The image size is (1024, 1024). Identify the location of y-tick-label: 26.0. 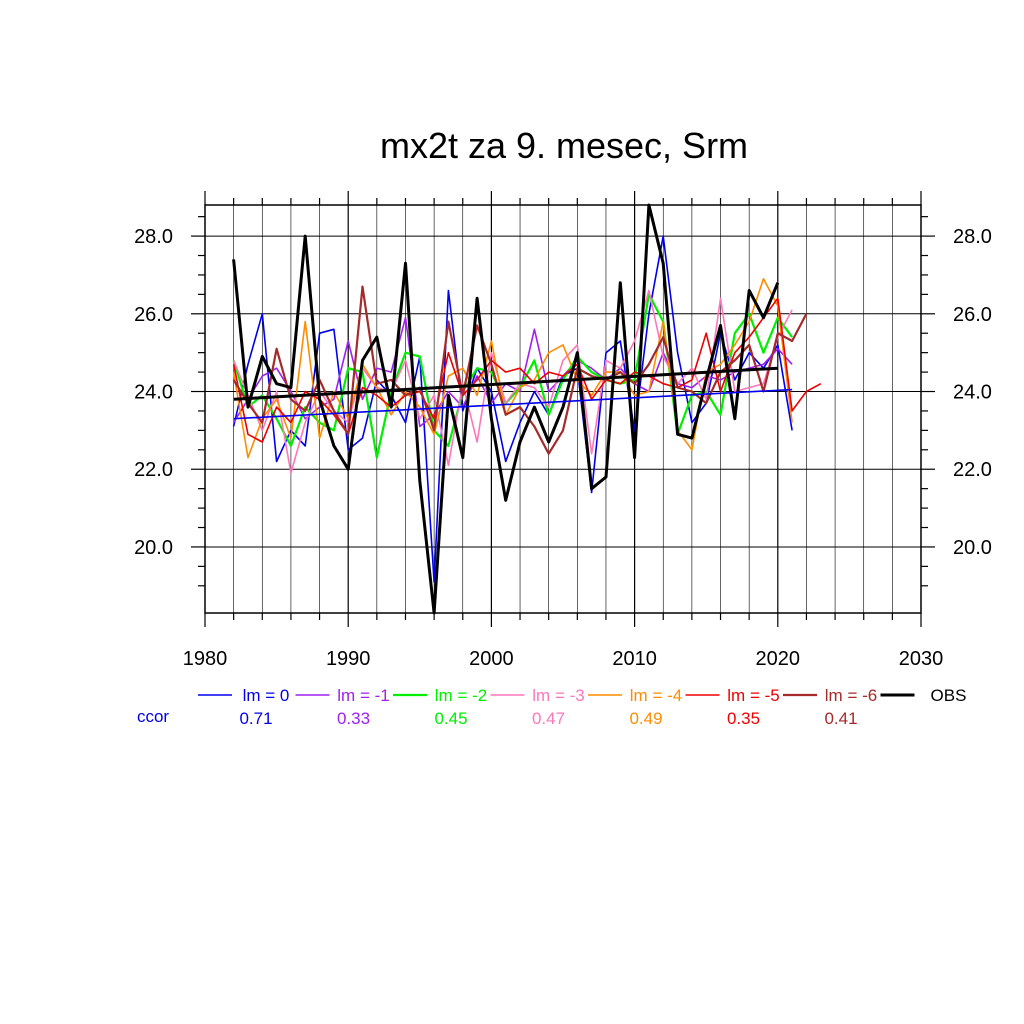
(153, 315).